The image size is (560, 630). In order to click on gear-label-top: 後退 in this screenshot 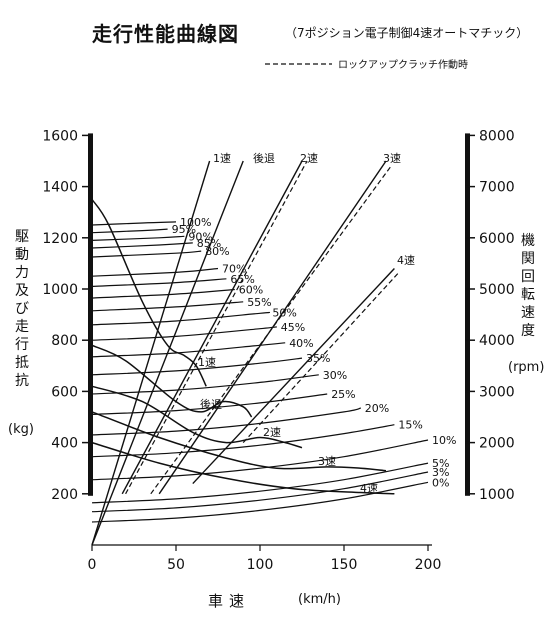, I will do `click(264, 158)`.